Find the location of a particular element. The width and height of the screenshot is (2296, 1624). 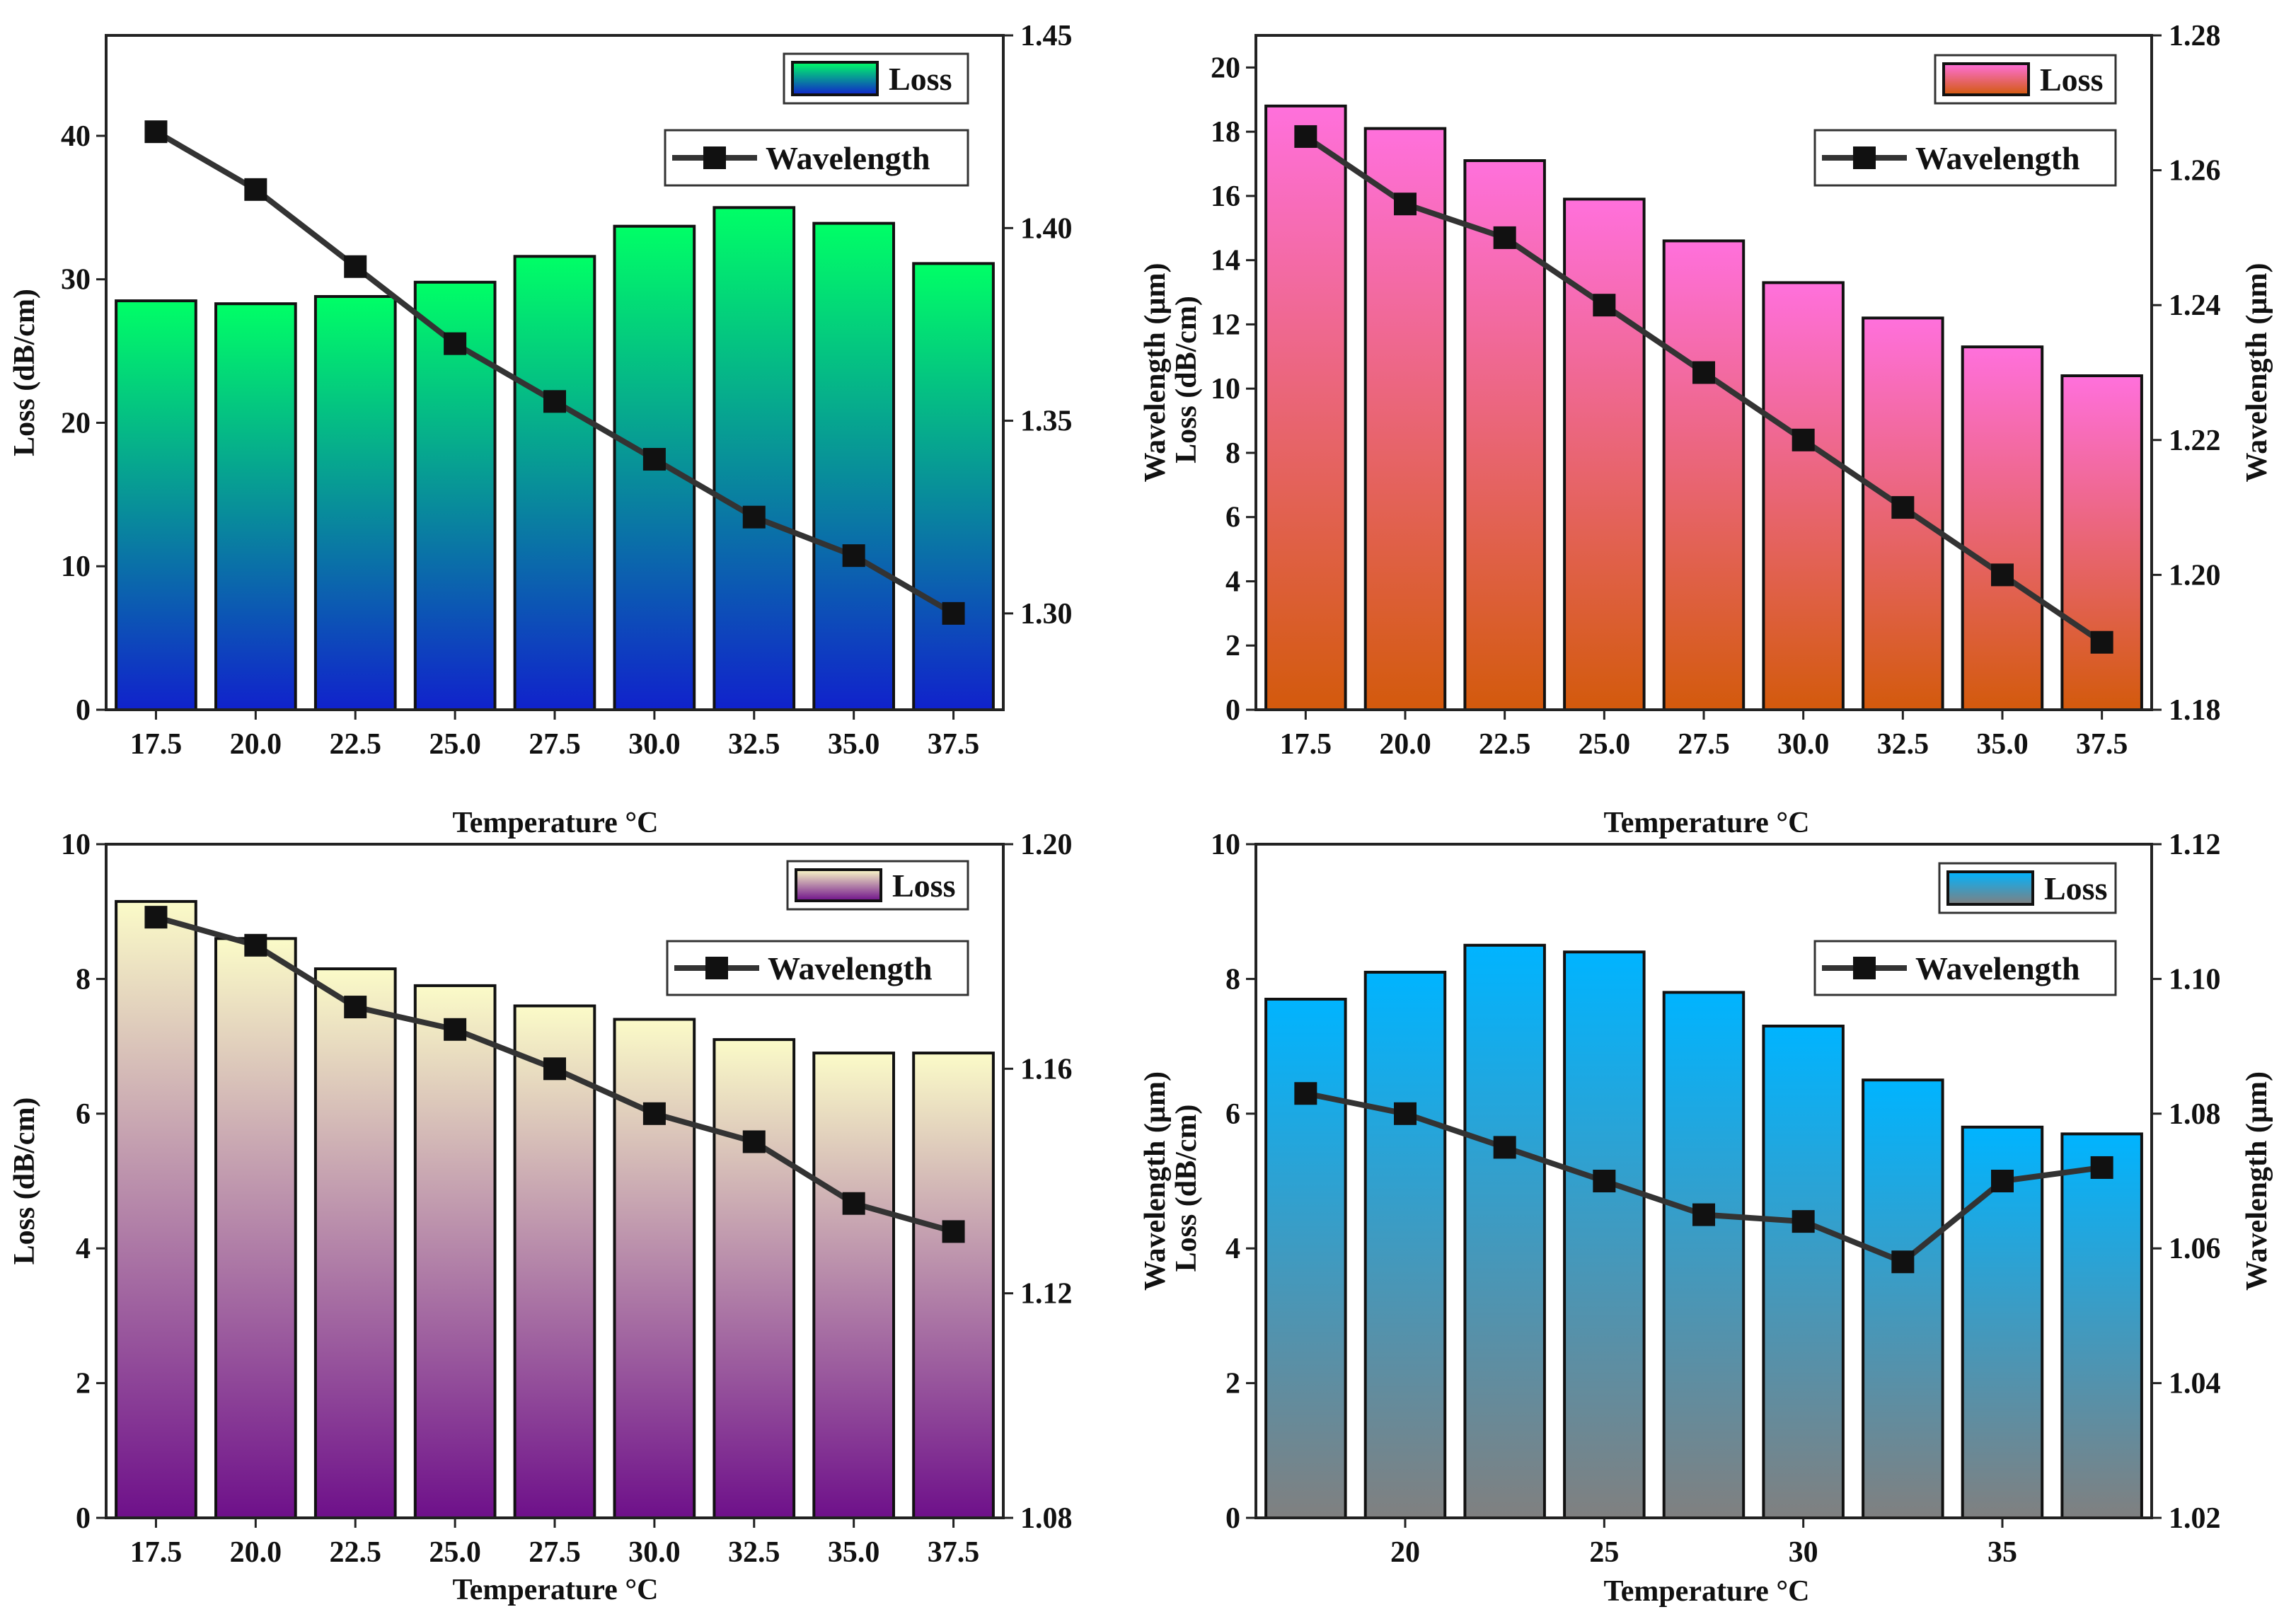

y2-tick-label: 1.12 is located at coordinates (2195, 845).